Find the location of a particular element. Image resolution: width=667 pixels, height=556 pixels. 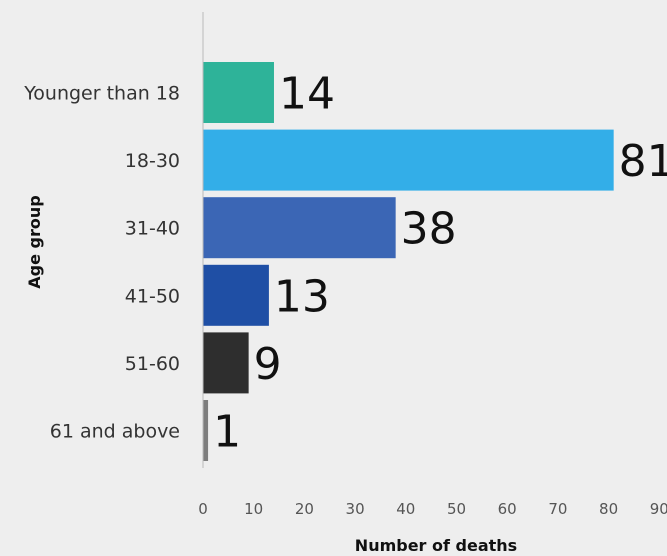

bar-61-and-above is located at coordinates (206, 430).